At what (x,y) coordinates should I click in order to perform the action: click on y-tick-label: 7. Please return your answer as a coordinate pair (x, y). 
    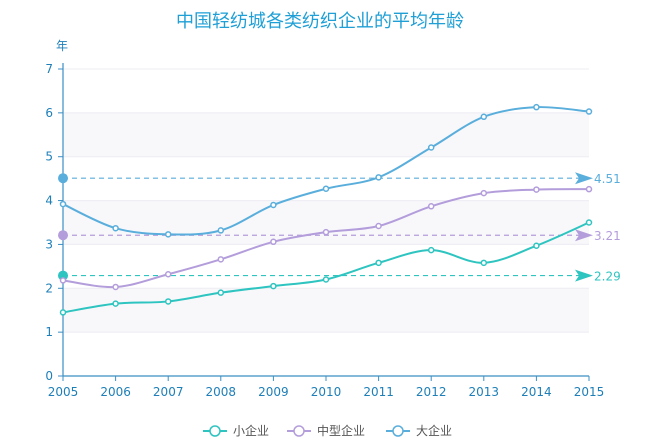
    Looking at the image, I should click on (49, 69).